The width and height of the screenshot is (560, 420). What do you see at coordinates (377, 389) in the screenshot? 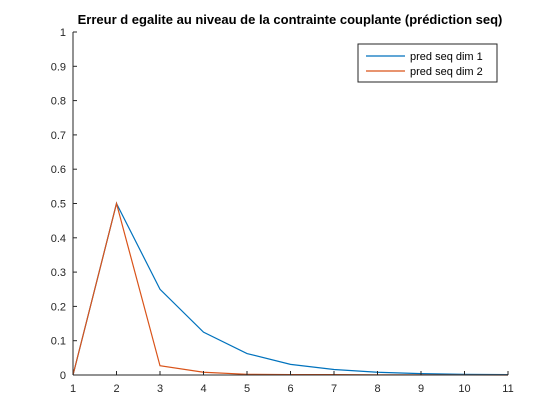
I see `x-tick-label: 8` at bounding box center [377, 389].